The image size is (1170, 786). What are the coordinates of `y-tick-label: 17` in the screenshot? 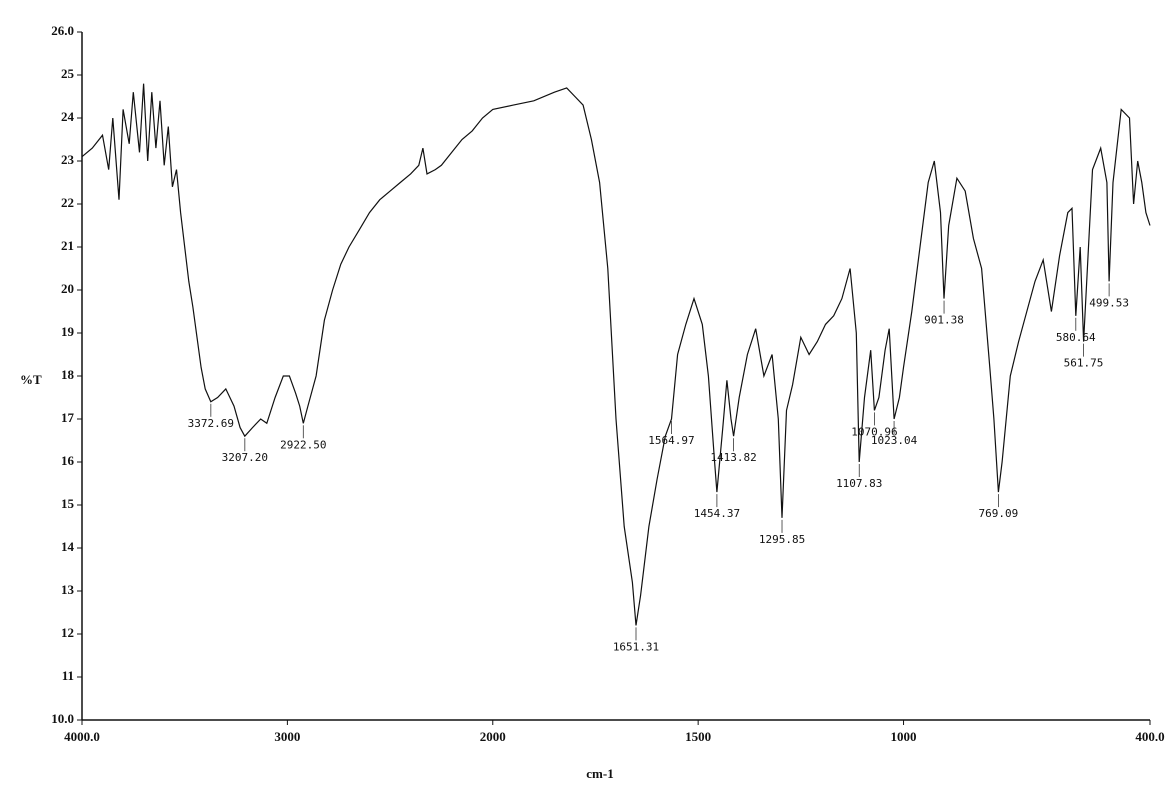 It's located at (68, 417).